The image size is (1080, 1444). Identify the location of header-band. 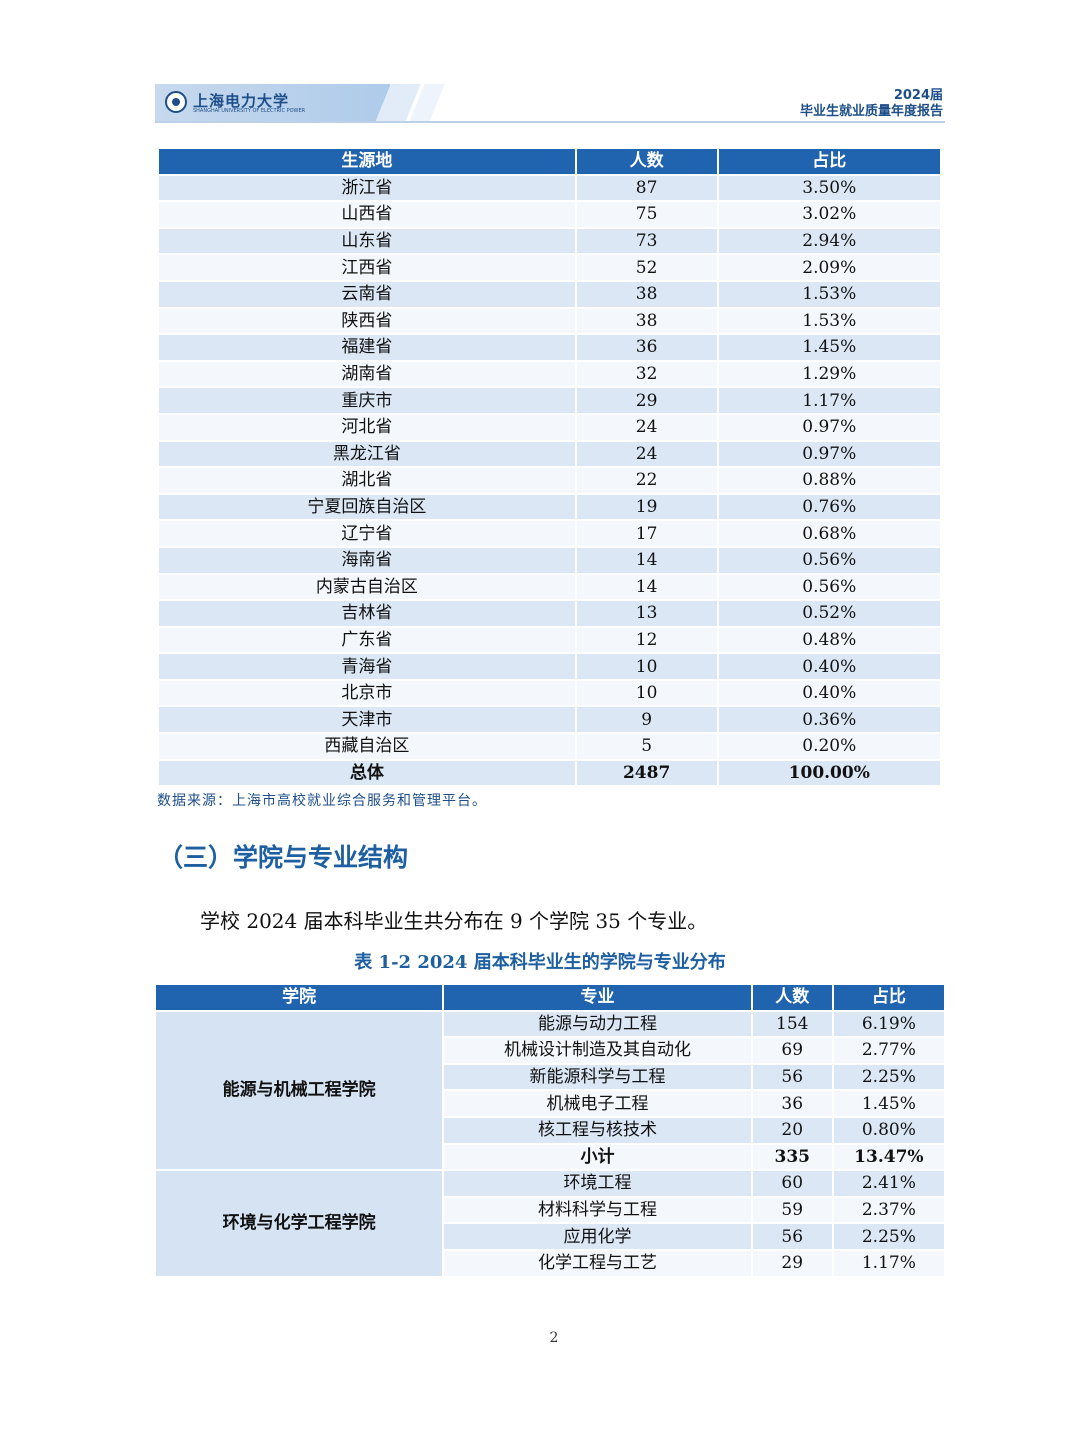
(272, 103).